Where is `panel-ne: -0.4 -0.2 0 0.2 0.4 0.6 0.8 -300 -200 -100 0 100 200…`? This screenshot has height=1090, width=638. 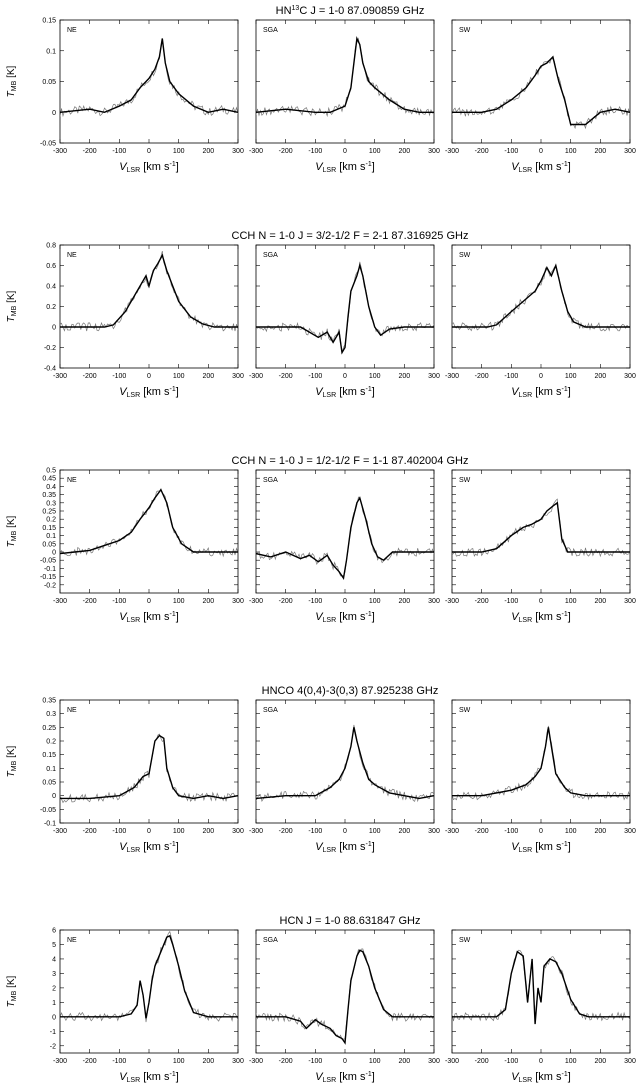
panel-ne: -0.4 -0.2 0 0.2 0.4 0.6 0.8 -300 -200 -100 0 100 200… is located at coordinates (144, 321).